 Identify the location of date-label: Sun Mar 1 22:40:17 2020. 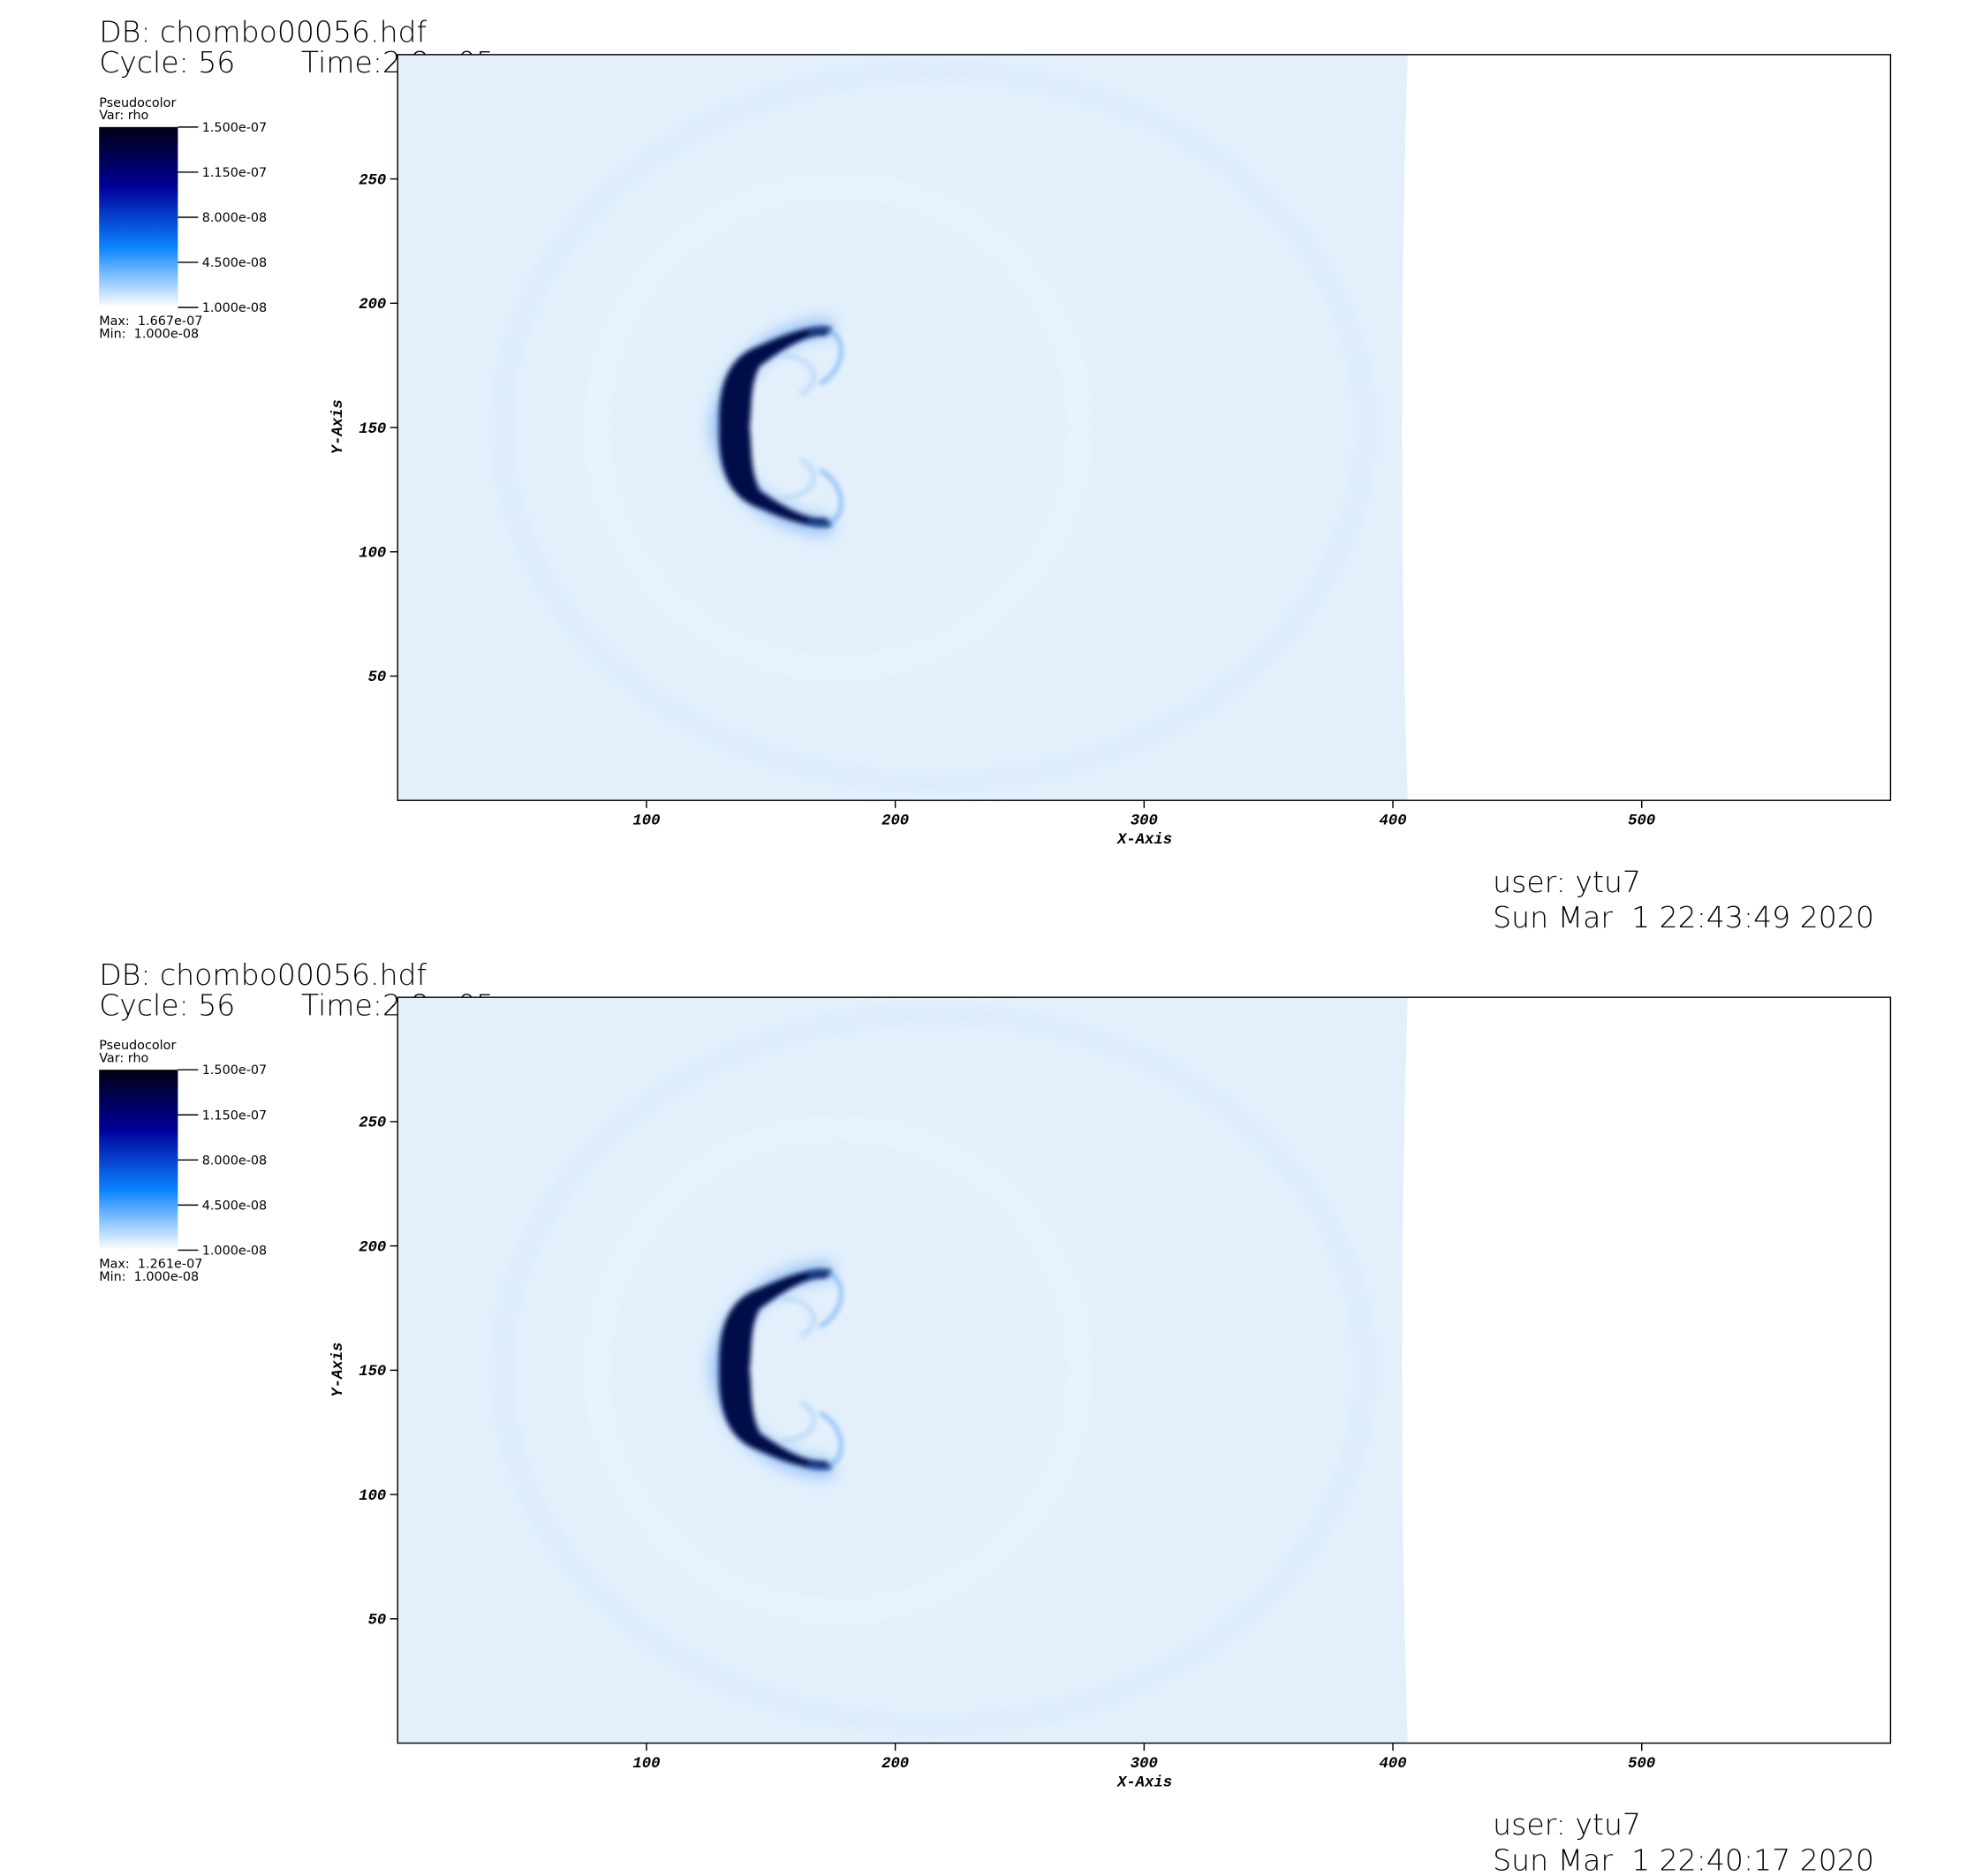
(1684, 1859).